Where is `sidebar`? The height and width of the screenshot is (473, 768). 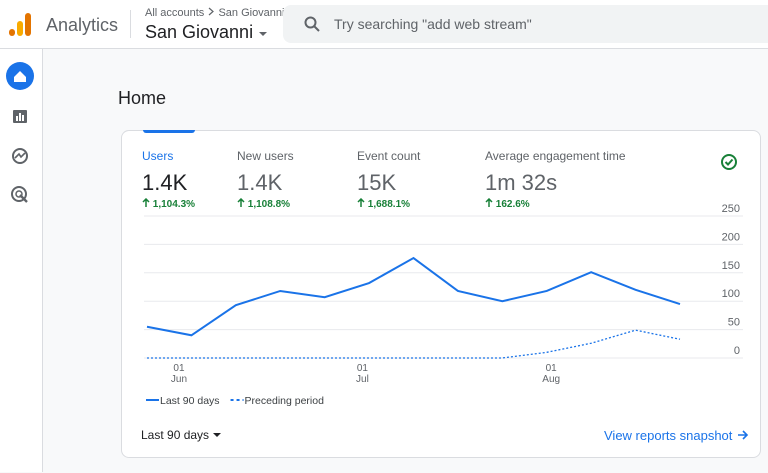
sidebar is located at coordinates (21, 260).